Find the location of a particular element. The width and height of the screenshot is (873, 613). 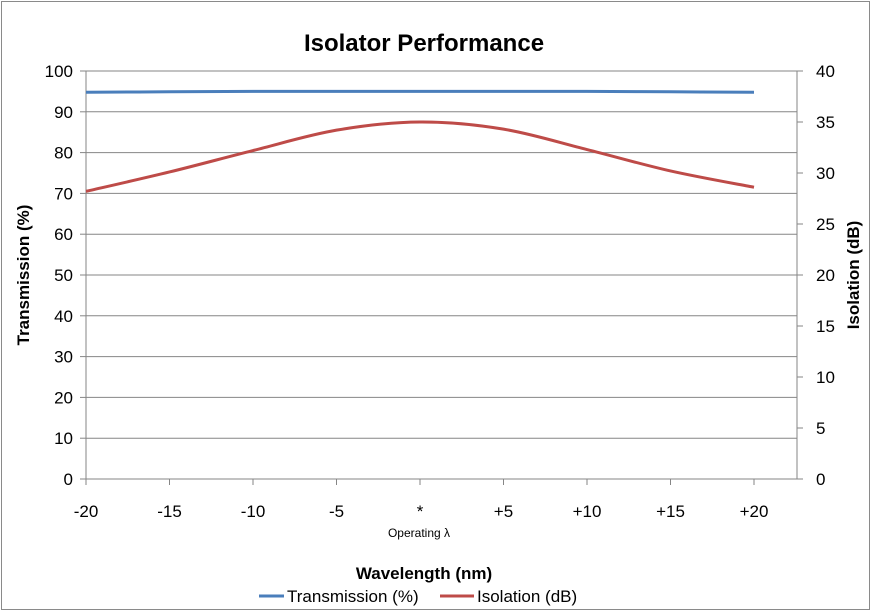

y-axis-title: Transmission (%) is located at coordinates (23, 275).